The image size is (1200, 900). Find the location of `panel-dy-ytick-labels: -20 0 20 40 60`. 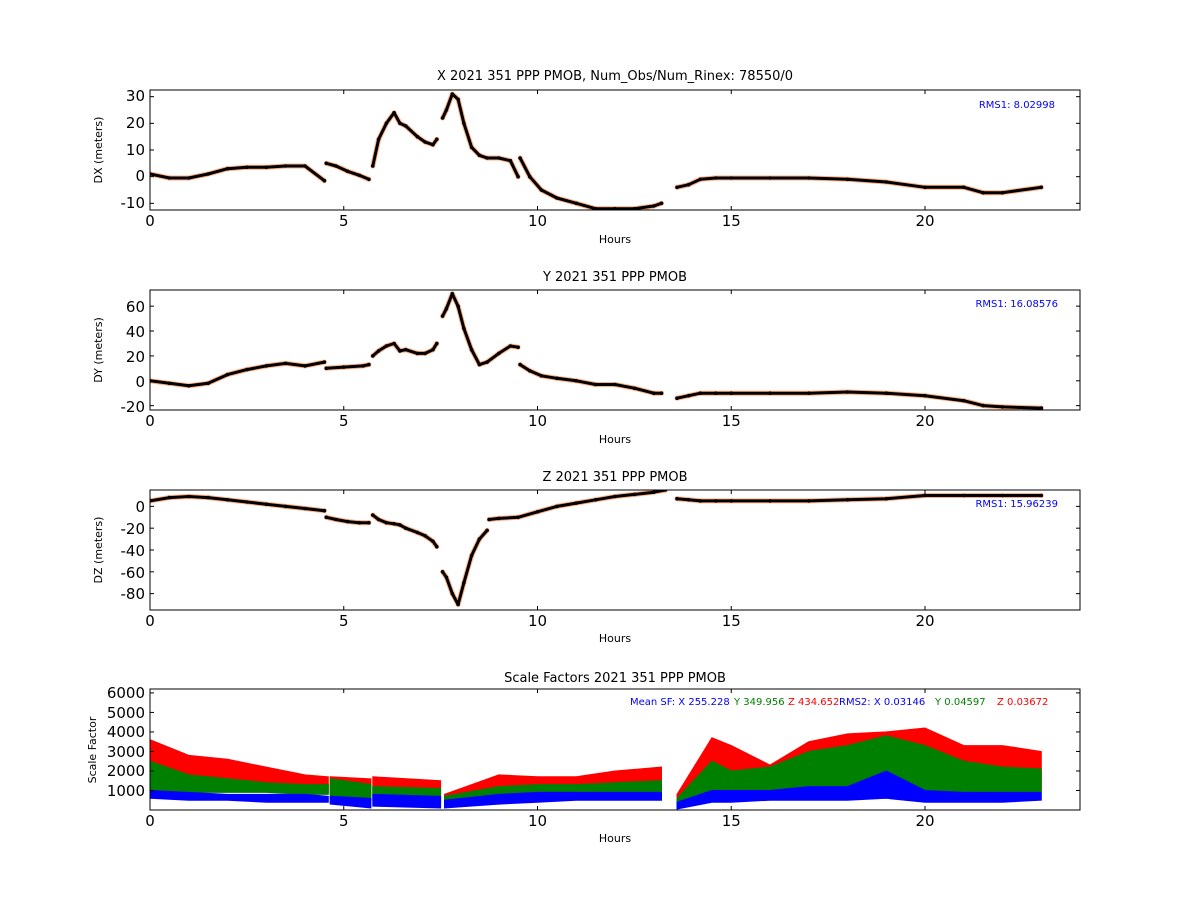

panel-dy-ytick-labels: -20 0 20 40 60 is located at coordinates (133, 357).